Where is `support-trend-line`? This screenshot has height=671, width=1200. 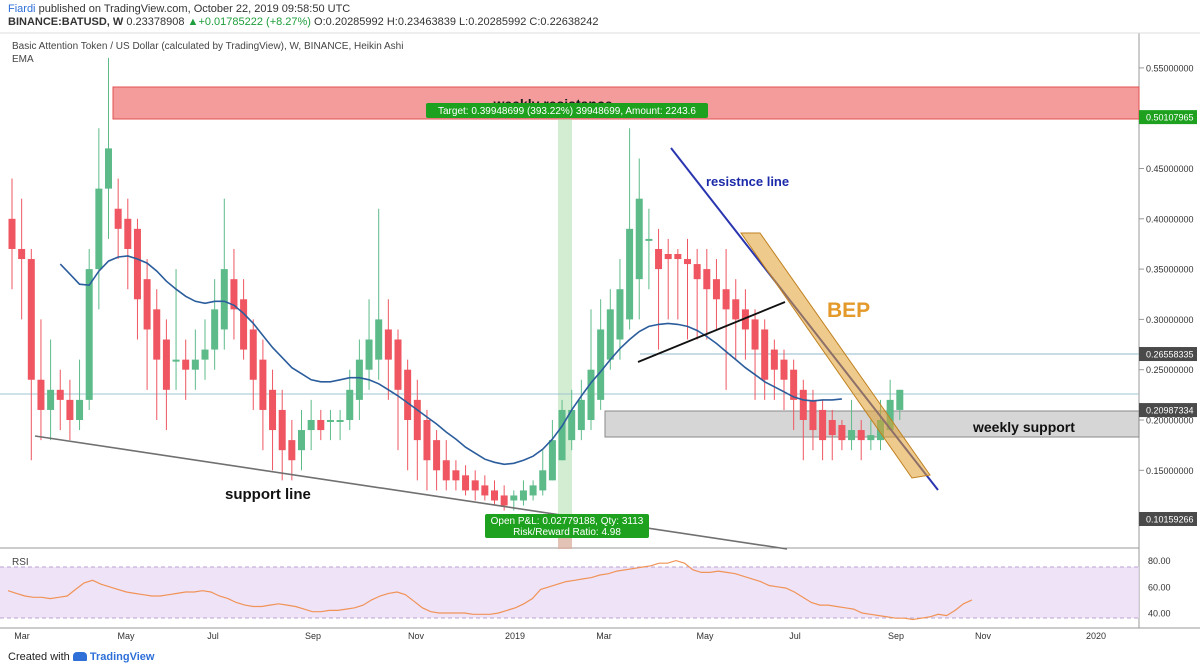
support-trend-line is located at coordinates (411, 492).